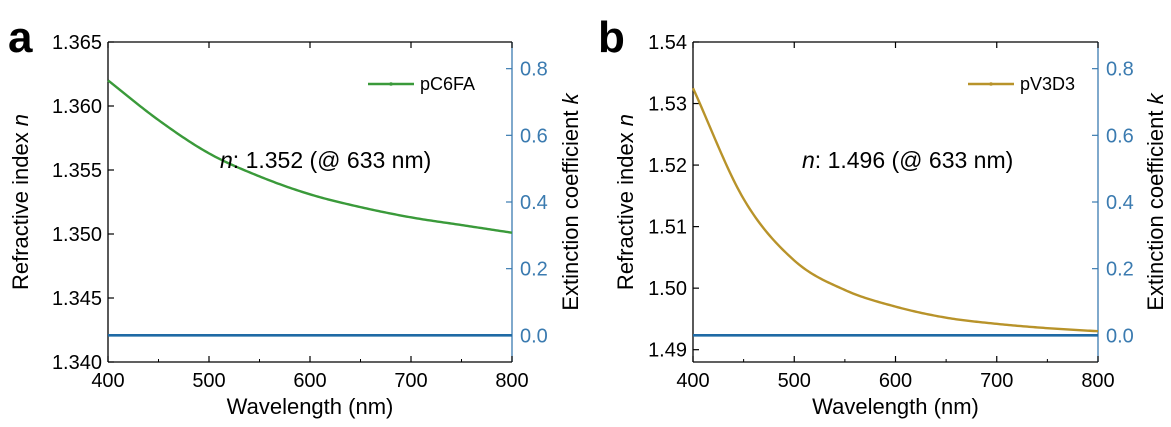 This screenshot has height=427, width=1171. Describe the element at coordinates (20, 37) in the screenshot. I see `panel-letter: a` at that location.